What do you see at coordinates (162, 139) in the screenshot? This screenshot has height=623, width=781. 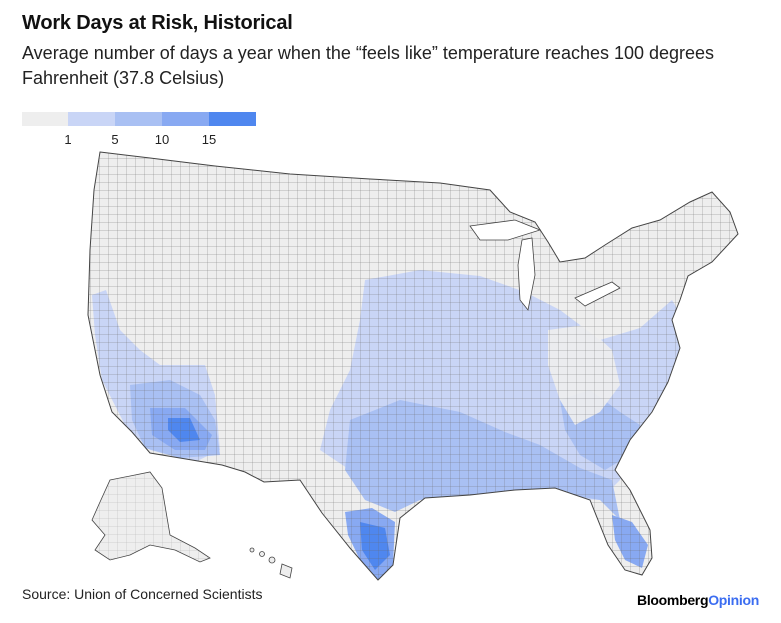 I see `legend-tick-10: 10` at bounding box center [162, 139].